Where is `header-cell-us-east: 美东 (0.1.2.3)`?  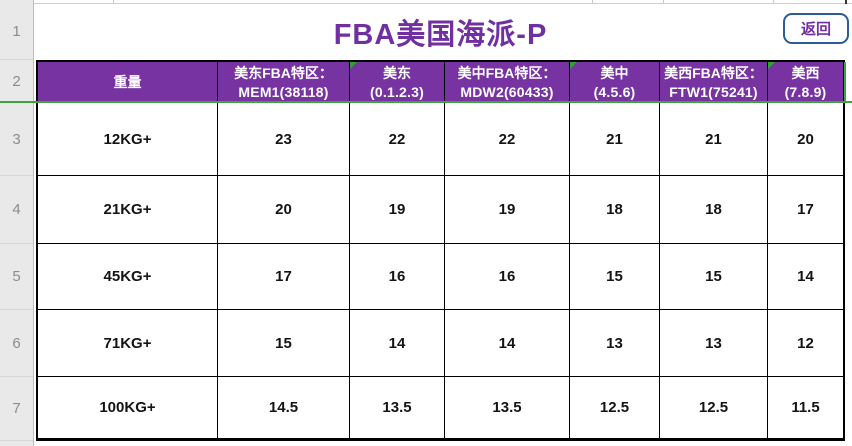
header-cell-us-east: 美东 (0.1.2.3) is located at coordinates (397, 82).